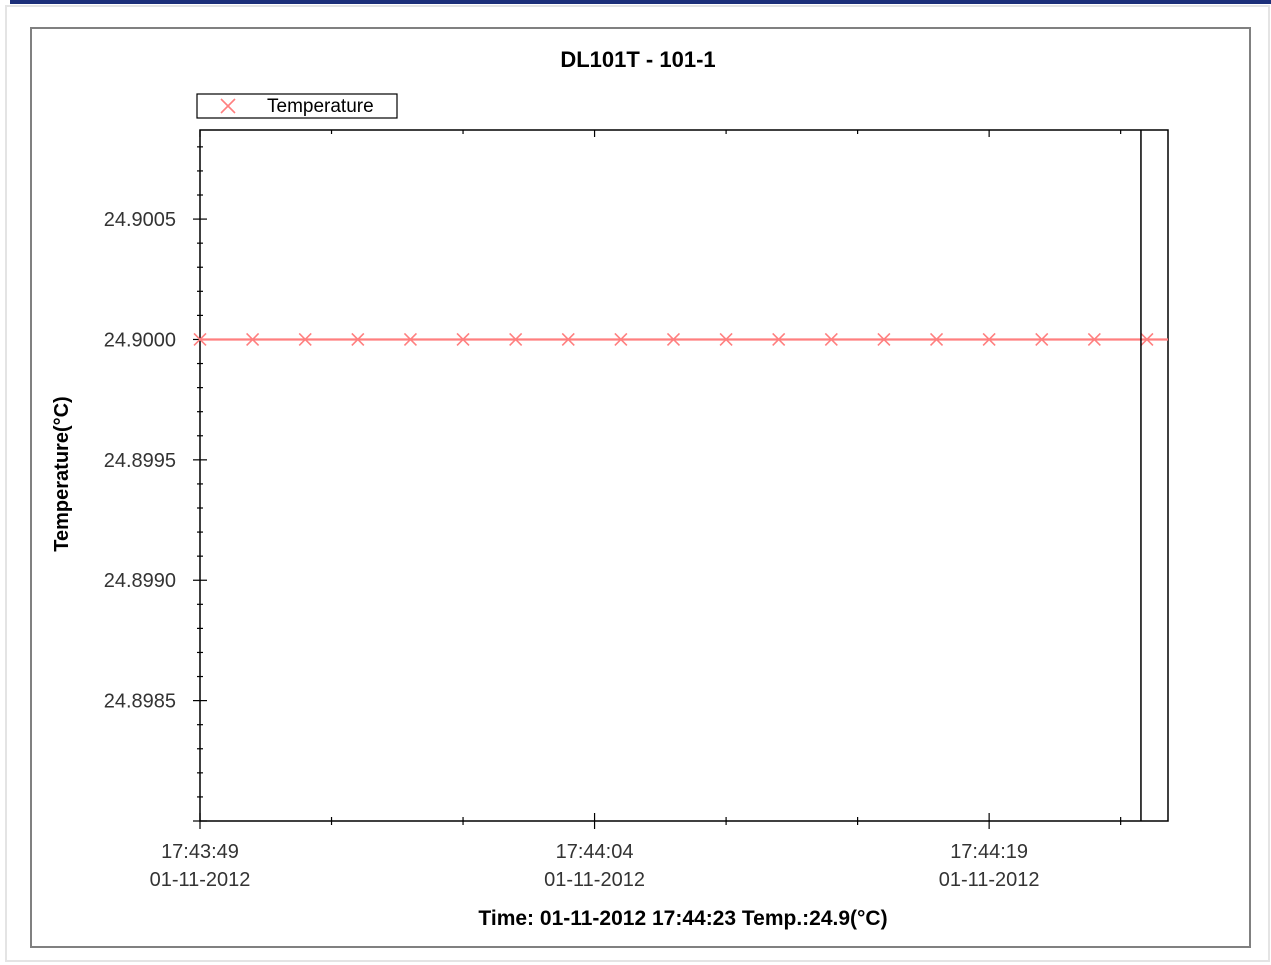 The width and height of the screenshot is (1271, 965). What do you see at coordinates (140, 702) in the screenshot?
I see `y-tick-label: 24.8985` at bounding box center [140, 702].